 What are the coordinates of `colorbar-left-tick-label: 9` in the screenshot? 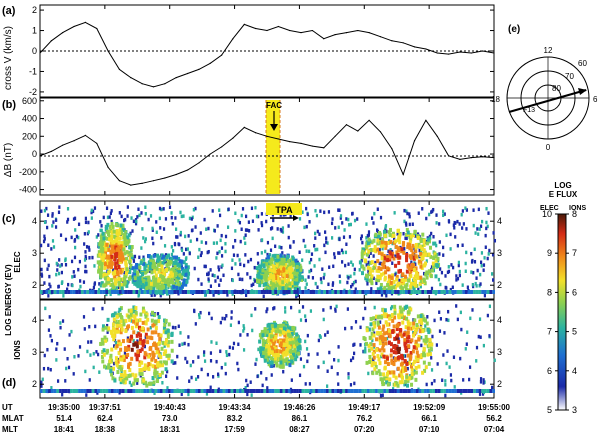 It's located at (549, 253).